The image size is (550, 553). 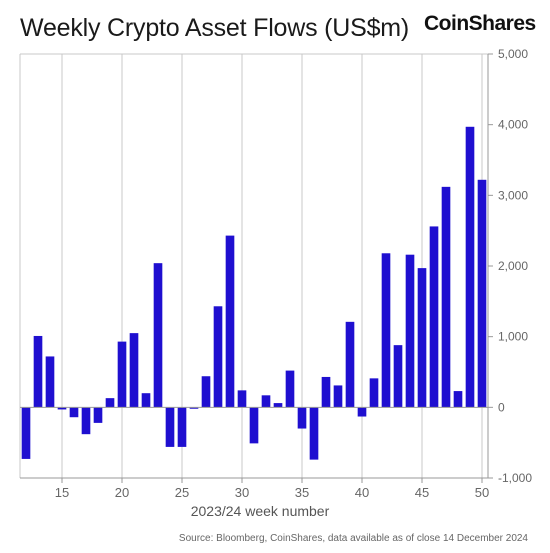 I want to click on y-tick-label: 0, so click(x=501, y=407).